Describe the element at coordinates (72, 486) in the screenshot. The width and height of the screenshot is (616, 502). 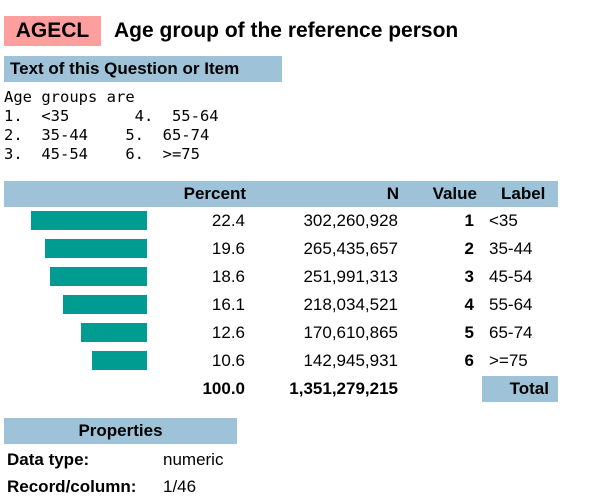
I see `record-column-label: Record/column:` at that location.